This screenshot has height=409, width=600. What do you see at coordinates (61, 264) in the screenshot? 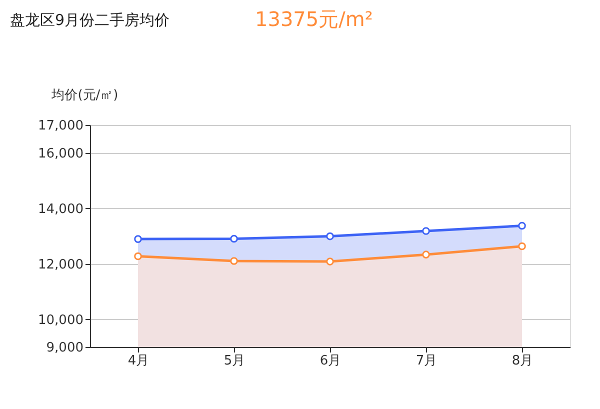
I see `y-tick-label: 12,000` at bounding box center [61, 264].